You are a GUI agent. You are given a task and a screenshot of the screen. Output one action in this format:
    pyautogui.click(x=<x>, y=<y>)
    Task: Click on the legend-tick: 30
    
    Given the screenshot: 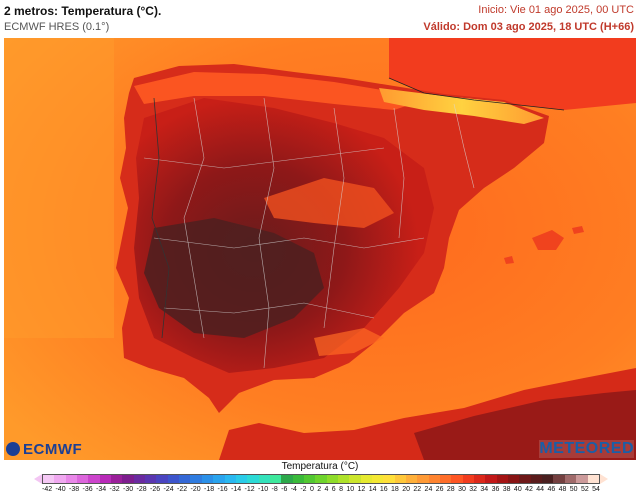 What is the action you would take?
    pyautogui.click(x=462, y=489)
    